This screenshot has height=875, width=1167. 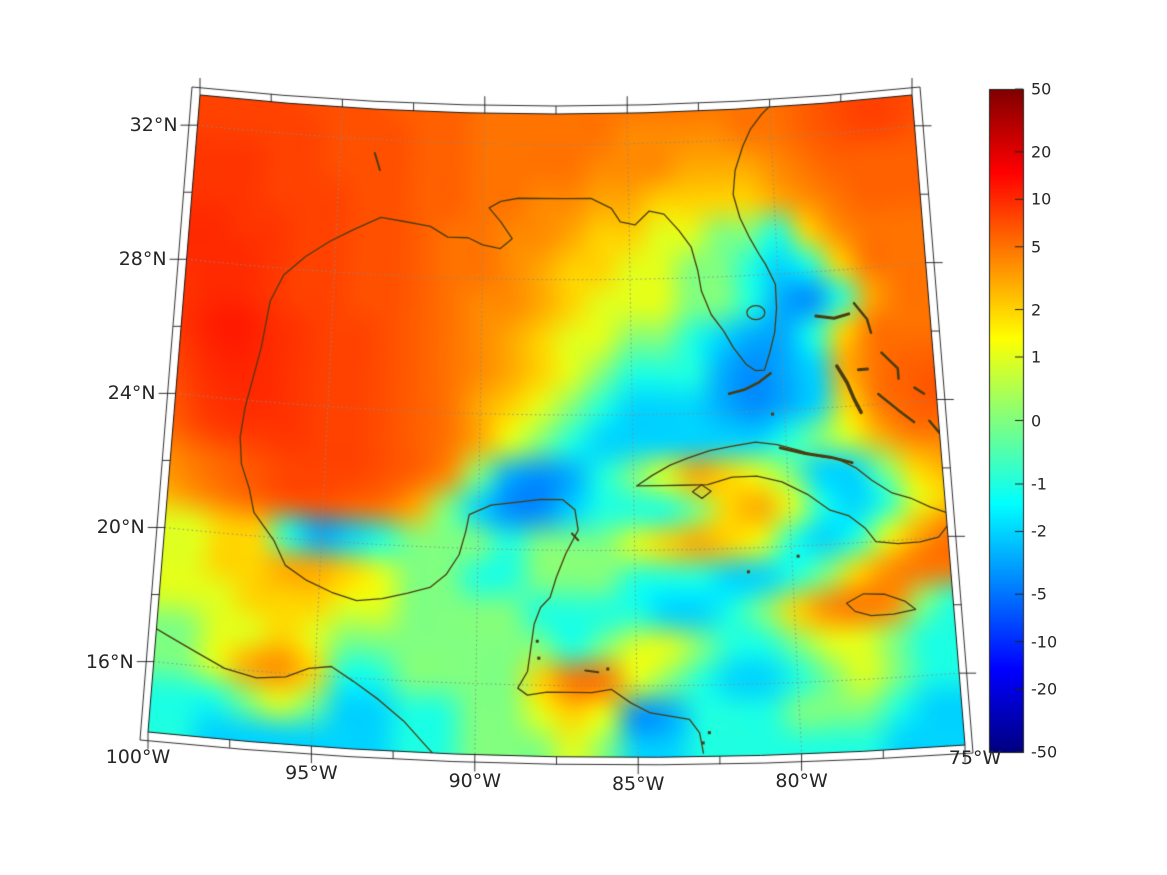 I want to click on lat-tick-label: 28°N, so click(x=142, y=259).